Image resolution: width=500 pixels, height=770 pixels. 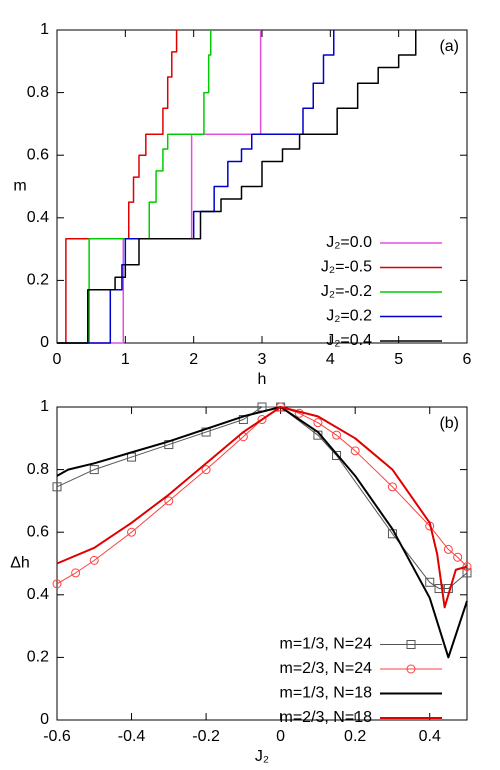 What do you see at coordinates (398, 359) in the screenshot?
I see `x-tick-label: 5` at bounding box center [398, 359].